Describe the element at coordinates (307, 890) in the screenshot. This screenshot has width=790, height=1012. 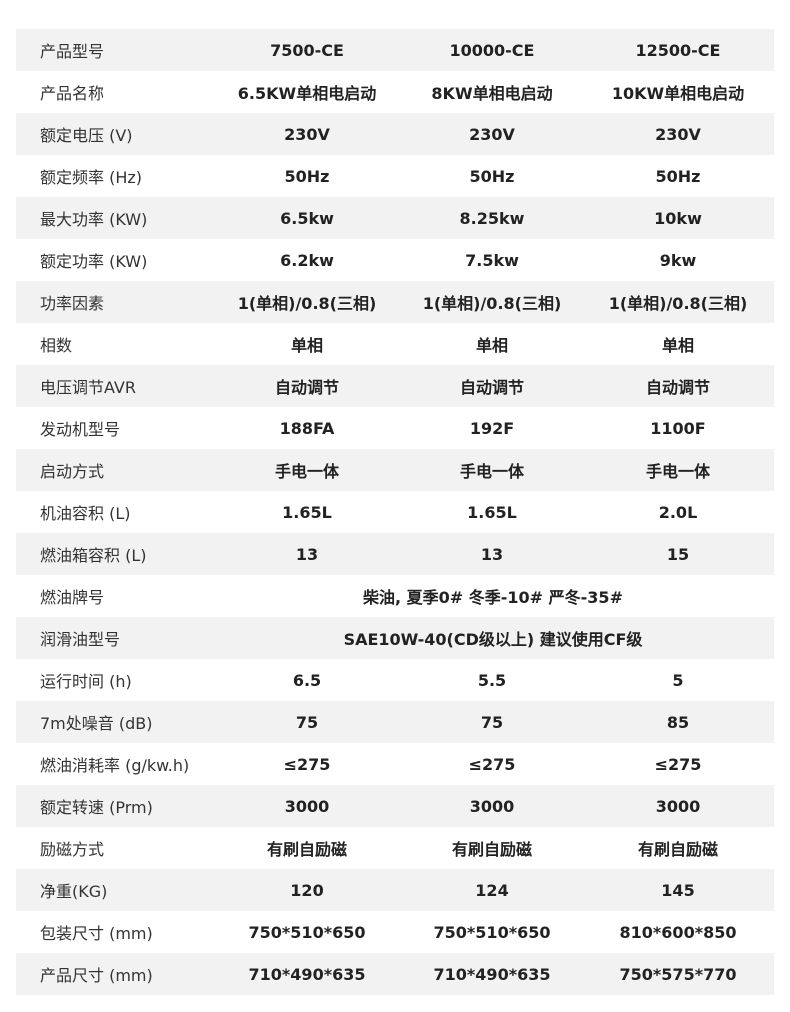
I see `value-cell: 120` at that location.